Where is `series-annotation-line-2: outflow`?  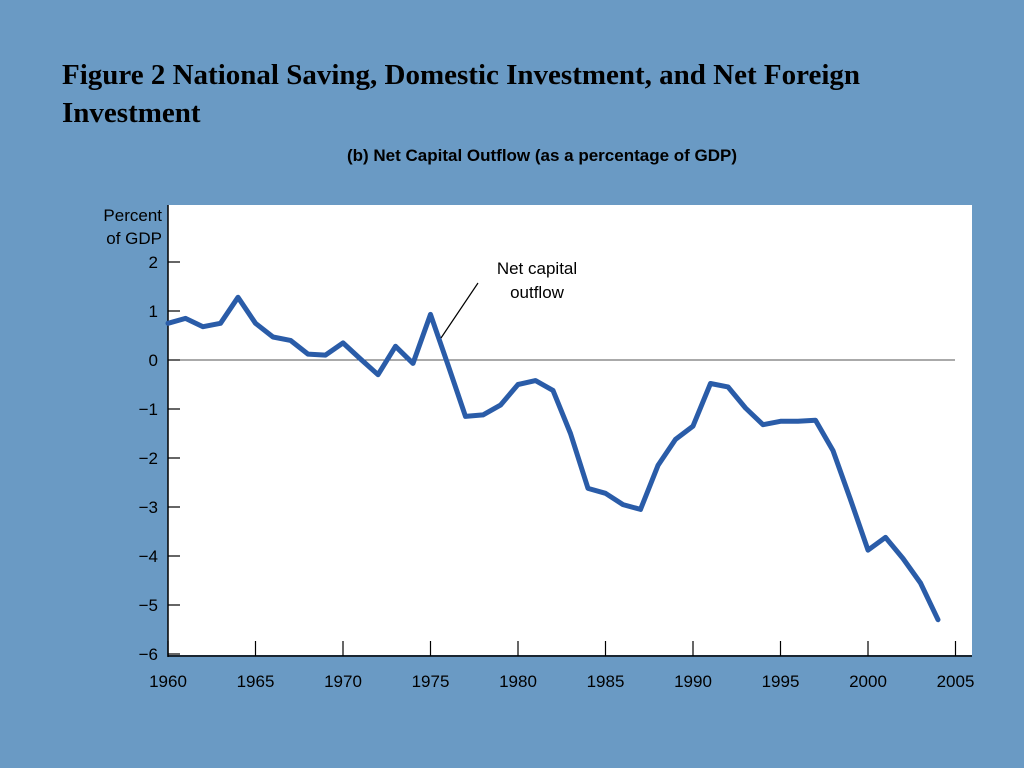 series-annotation-line-2: outflow is located at coordinates (537, 292).